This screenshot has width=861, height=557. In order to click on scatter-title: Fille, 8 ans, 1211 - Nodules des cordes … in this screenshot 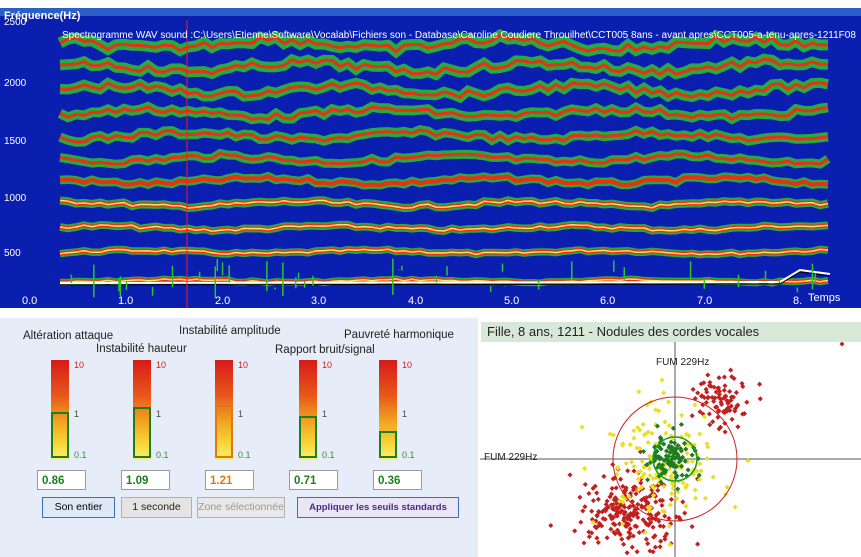, I will do `click(671, 332)`.